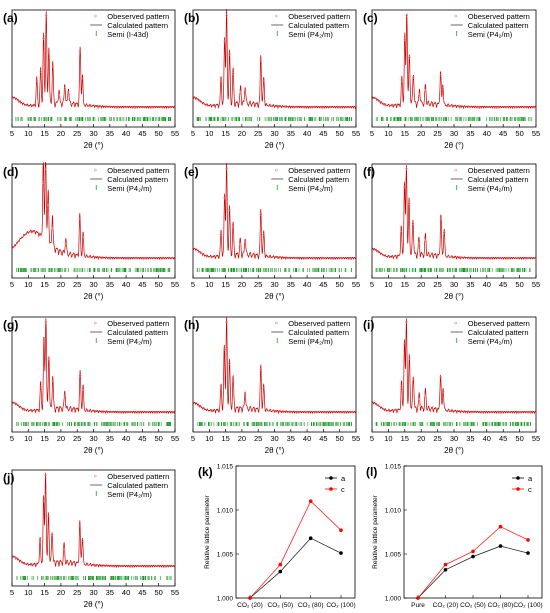 Image resolution: width=550 pixels, height=613 pixels. What do you see at coordinates (500, 526) in the screenshot?
I see `series-c-point` at bounding box center [500, 526].